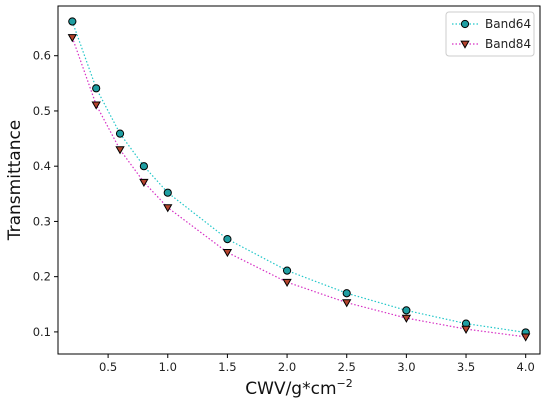 This screenshot has width=550, height=404. Describe the element at coordinates (465, 44) in the screenshot. I see `legend-marker-band84` at that location.